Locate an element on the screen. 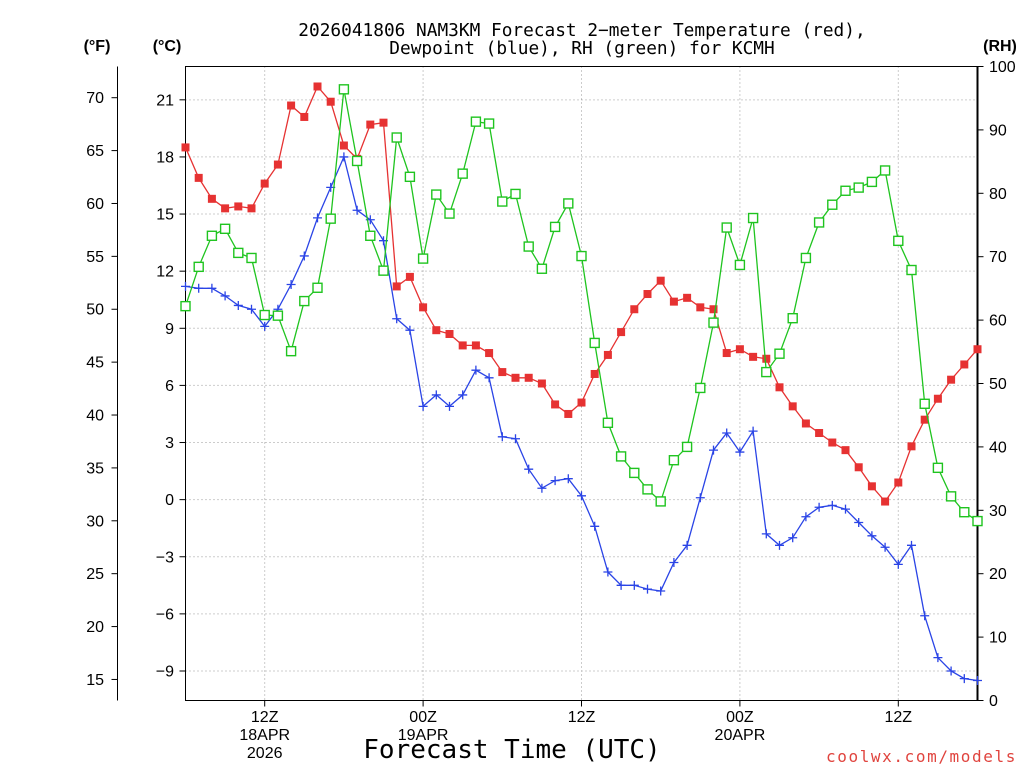 Image resolution: width=1024 pixels, height=768 pixels. fahrenheit-tick-label: 40 is located at coordinates (95, 416).